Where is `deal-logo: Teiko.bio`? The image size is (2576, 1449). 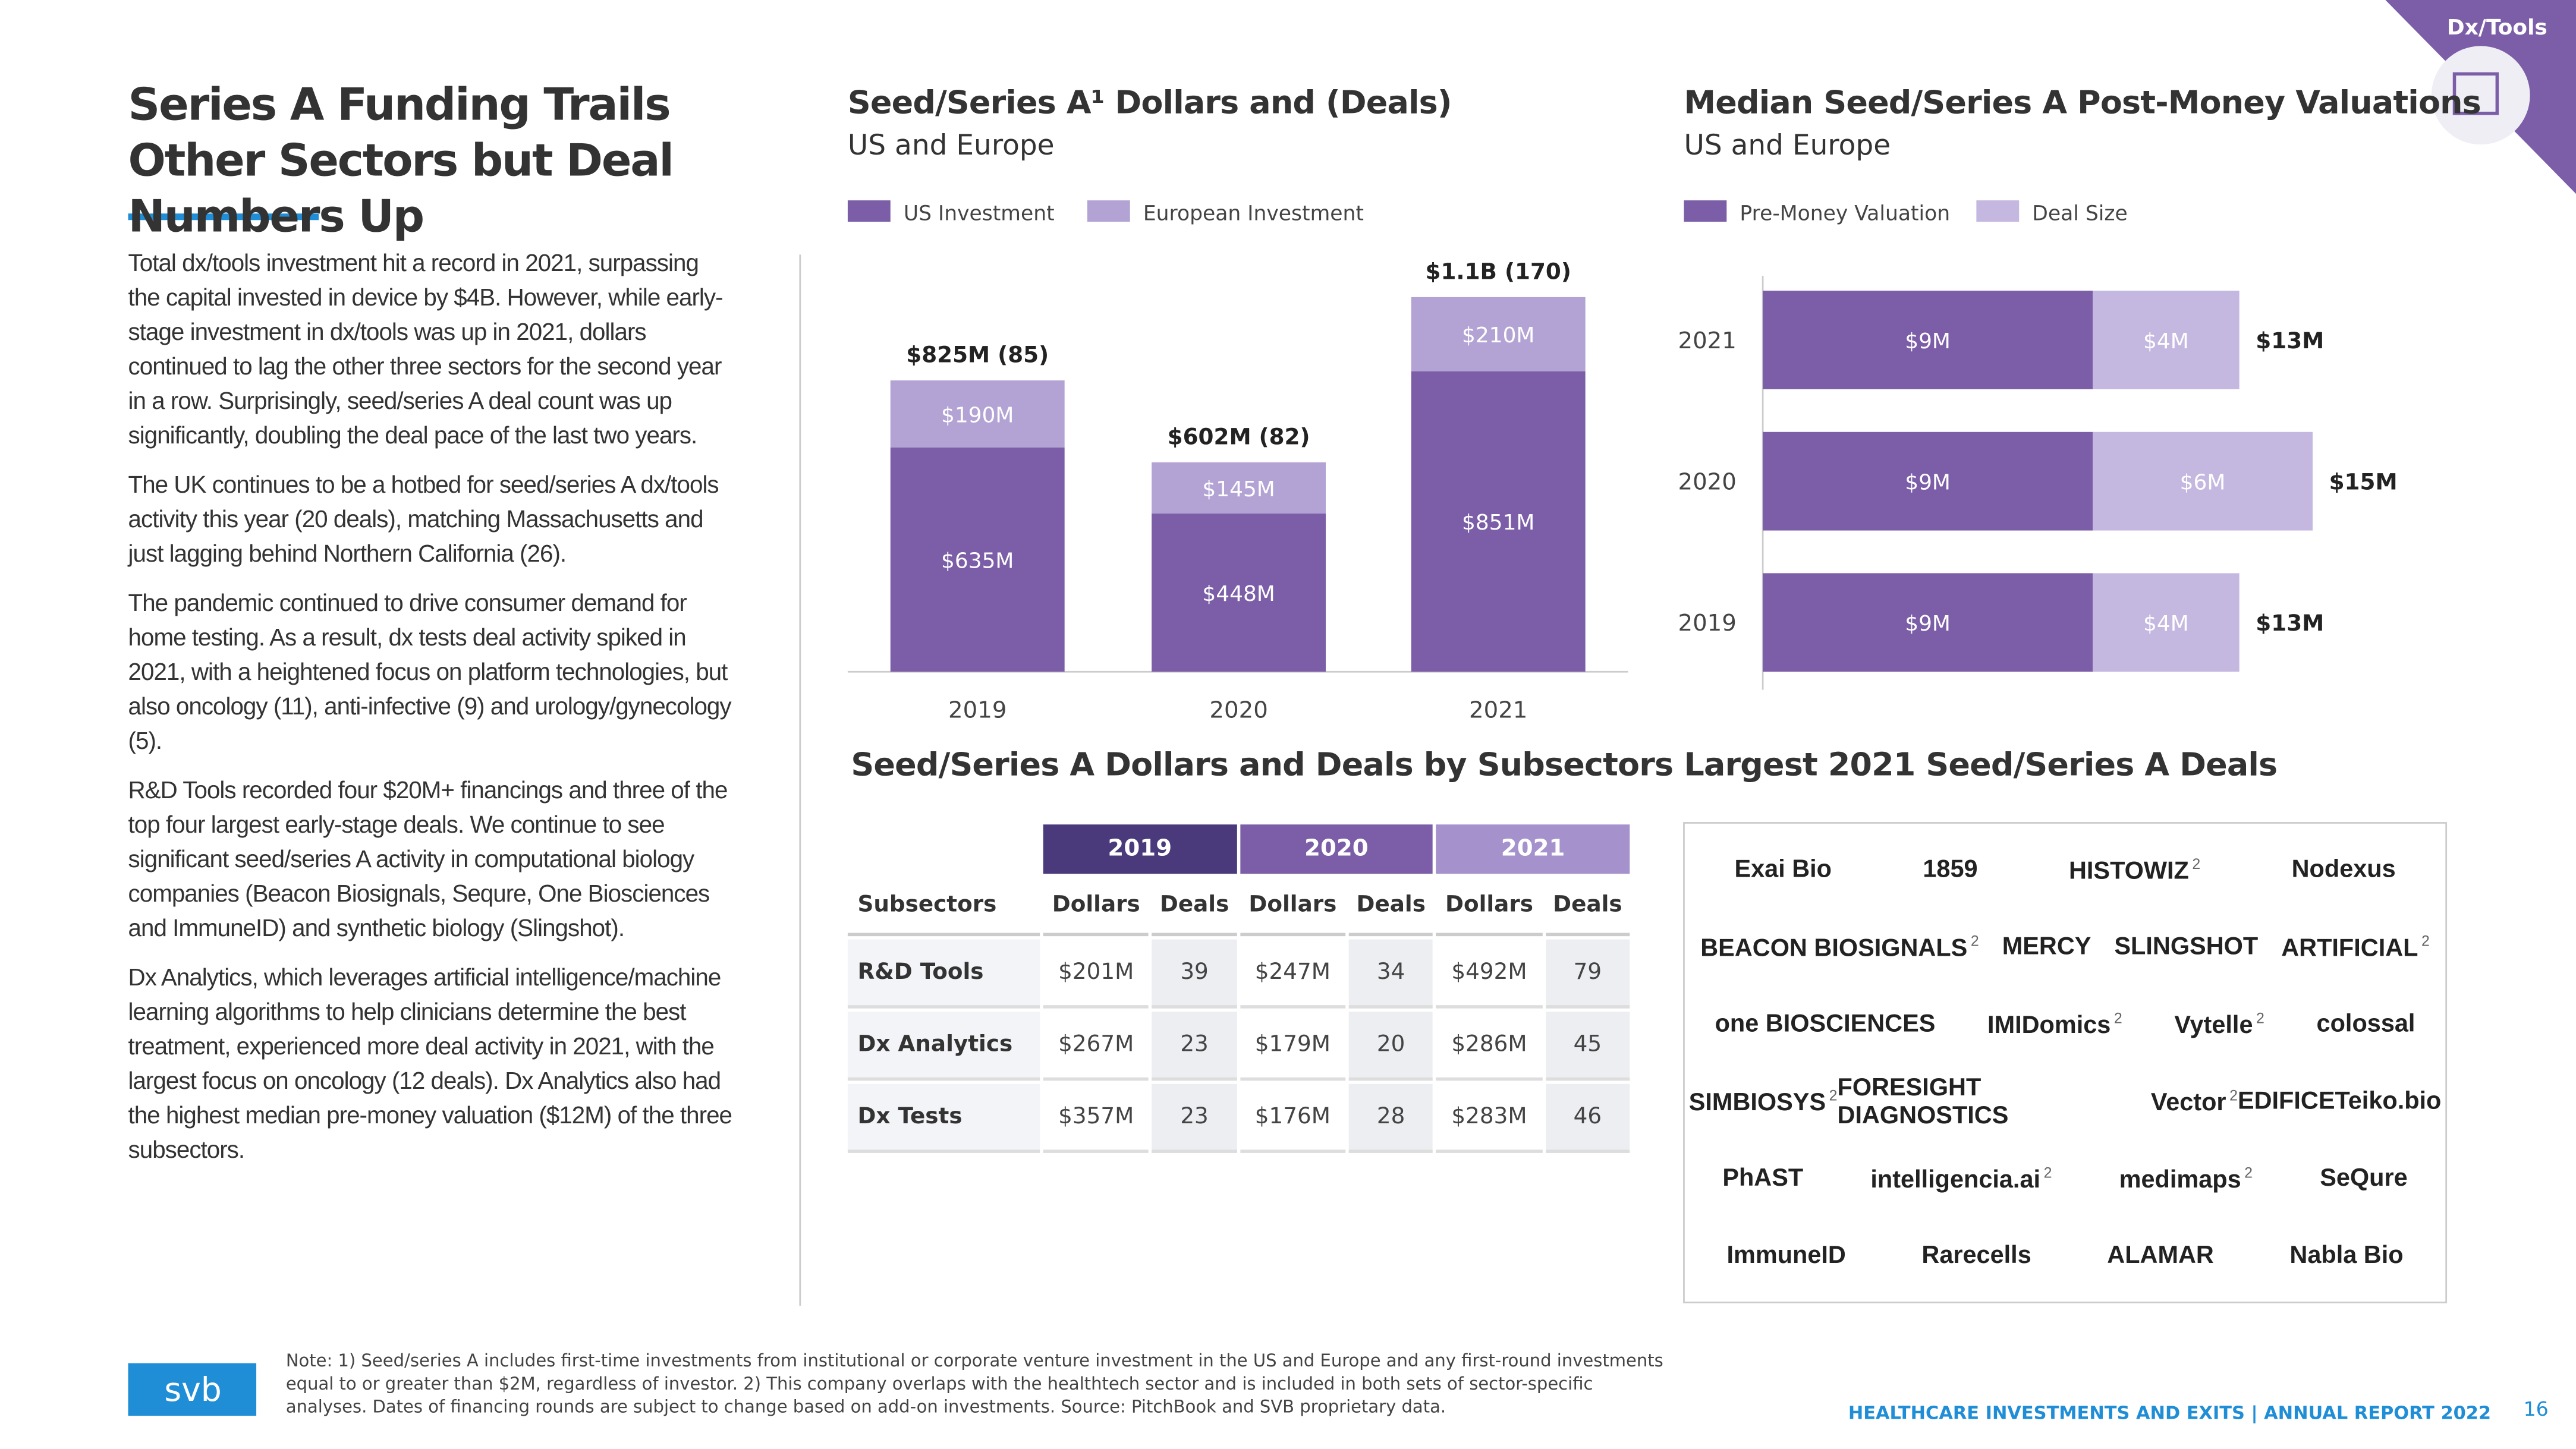 deal-logo: Teiko.bio is located at coordinates (2388, 1101).